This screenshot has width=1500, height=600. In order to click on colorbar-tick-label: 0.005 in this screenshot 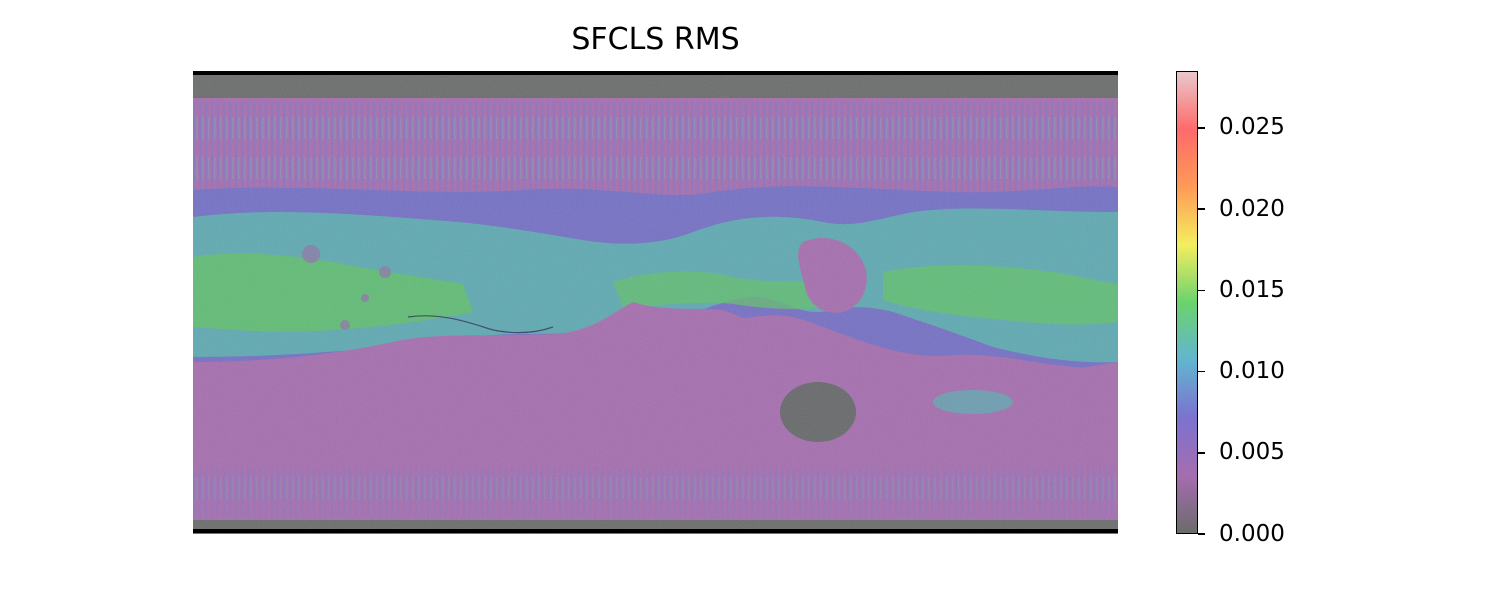, I will do `click(1252, 452)`.